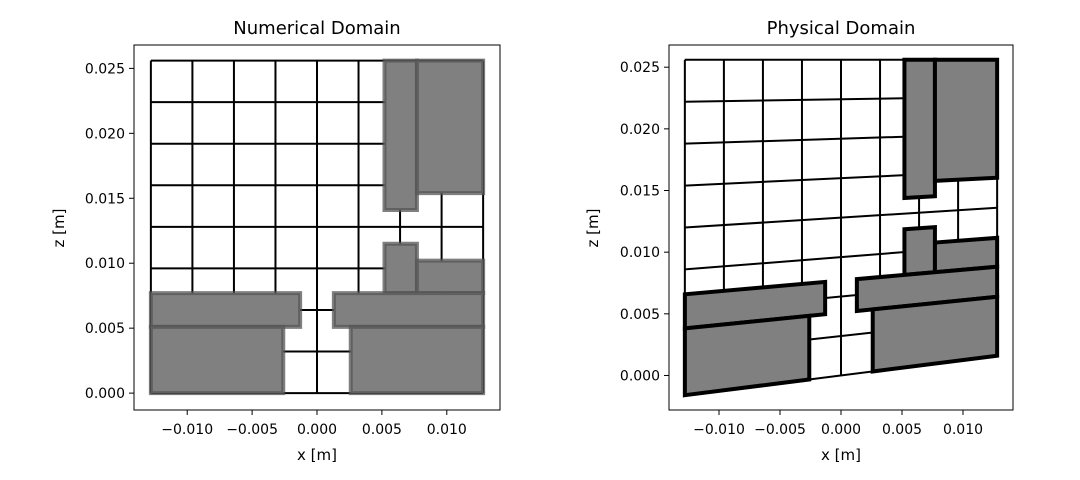  Describe the element at coordinates (105, 134) in the screenshot. I see `numerical-y-tick-label: 0.020` at that location.